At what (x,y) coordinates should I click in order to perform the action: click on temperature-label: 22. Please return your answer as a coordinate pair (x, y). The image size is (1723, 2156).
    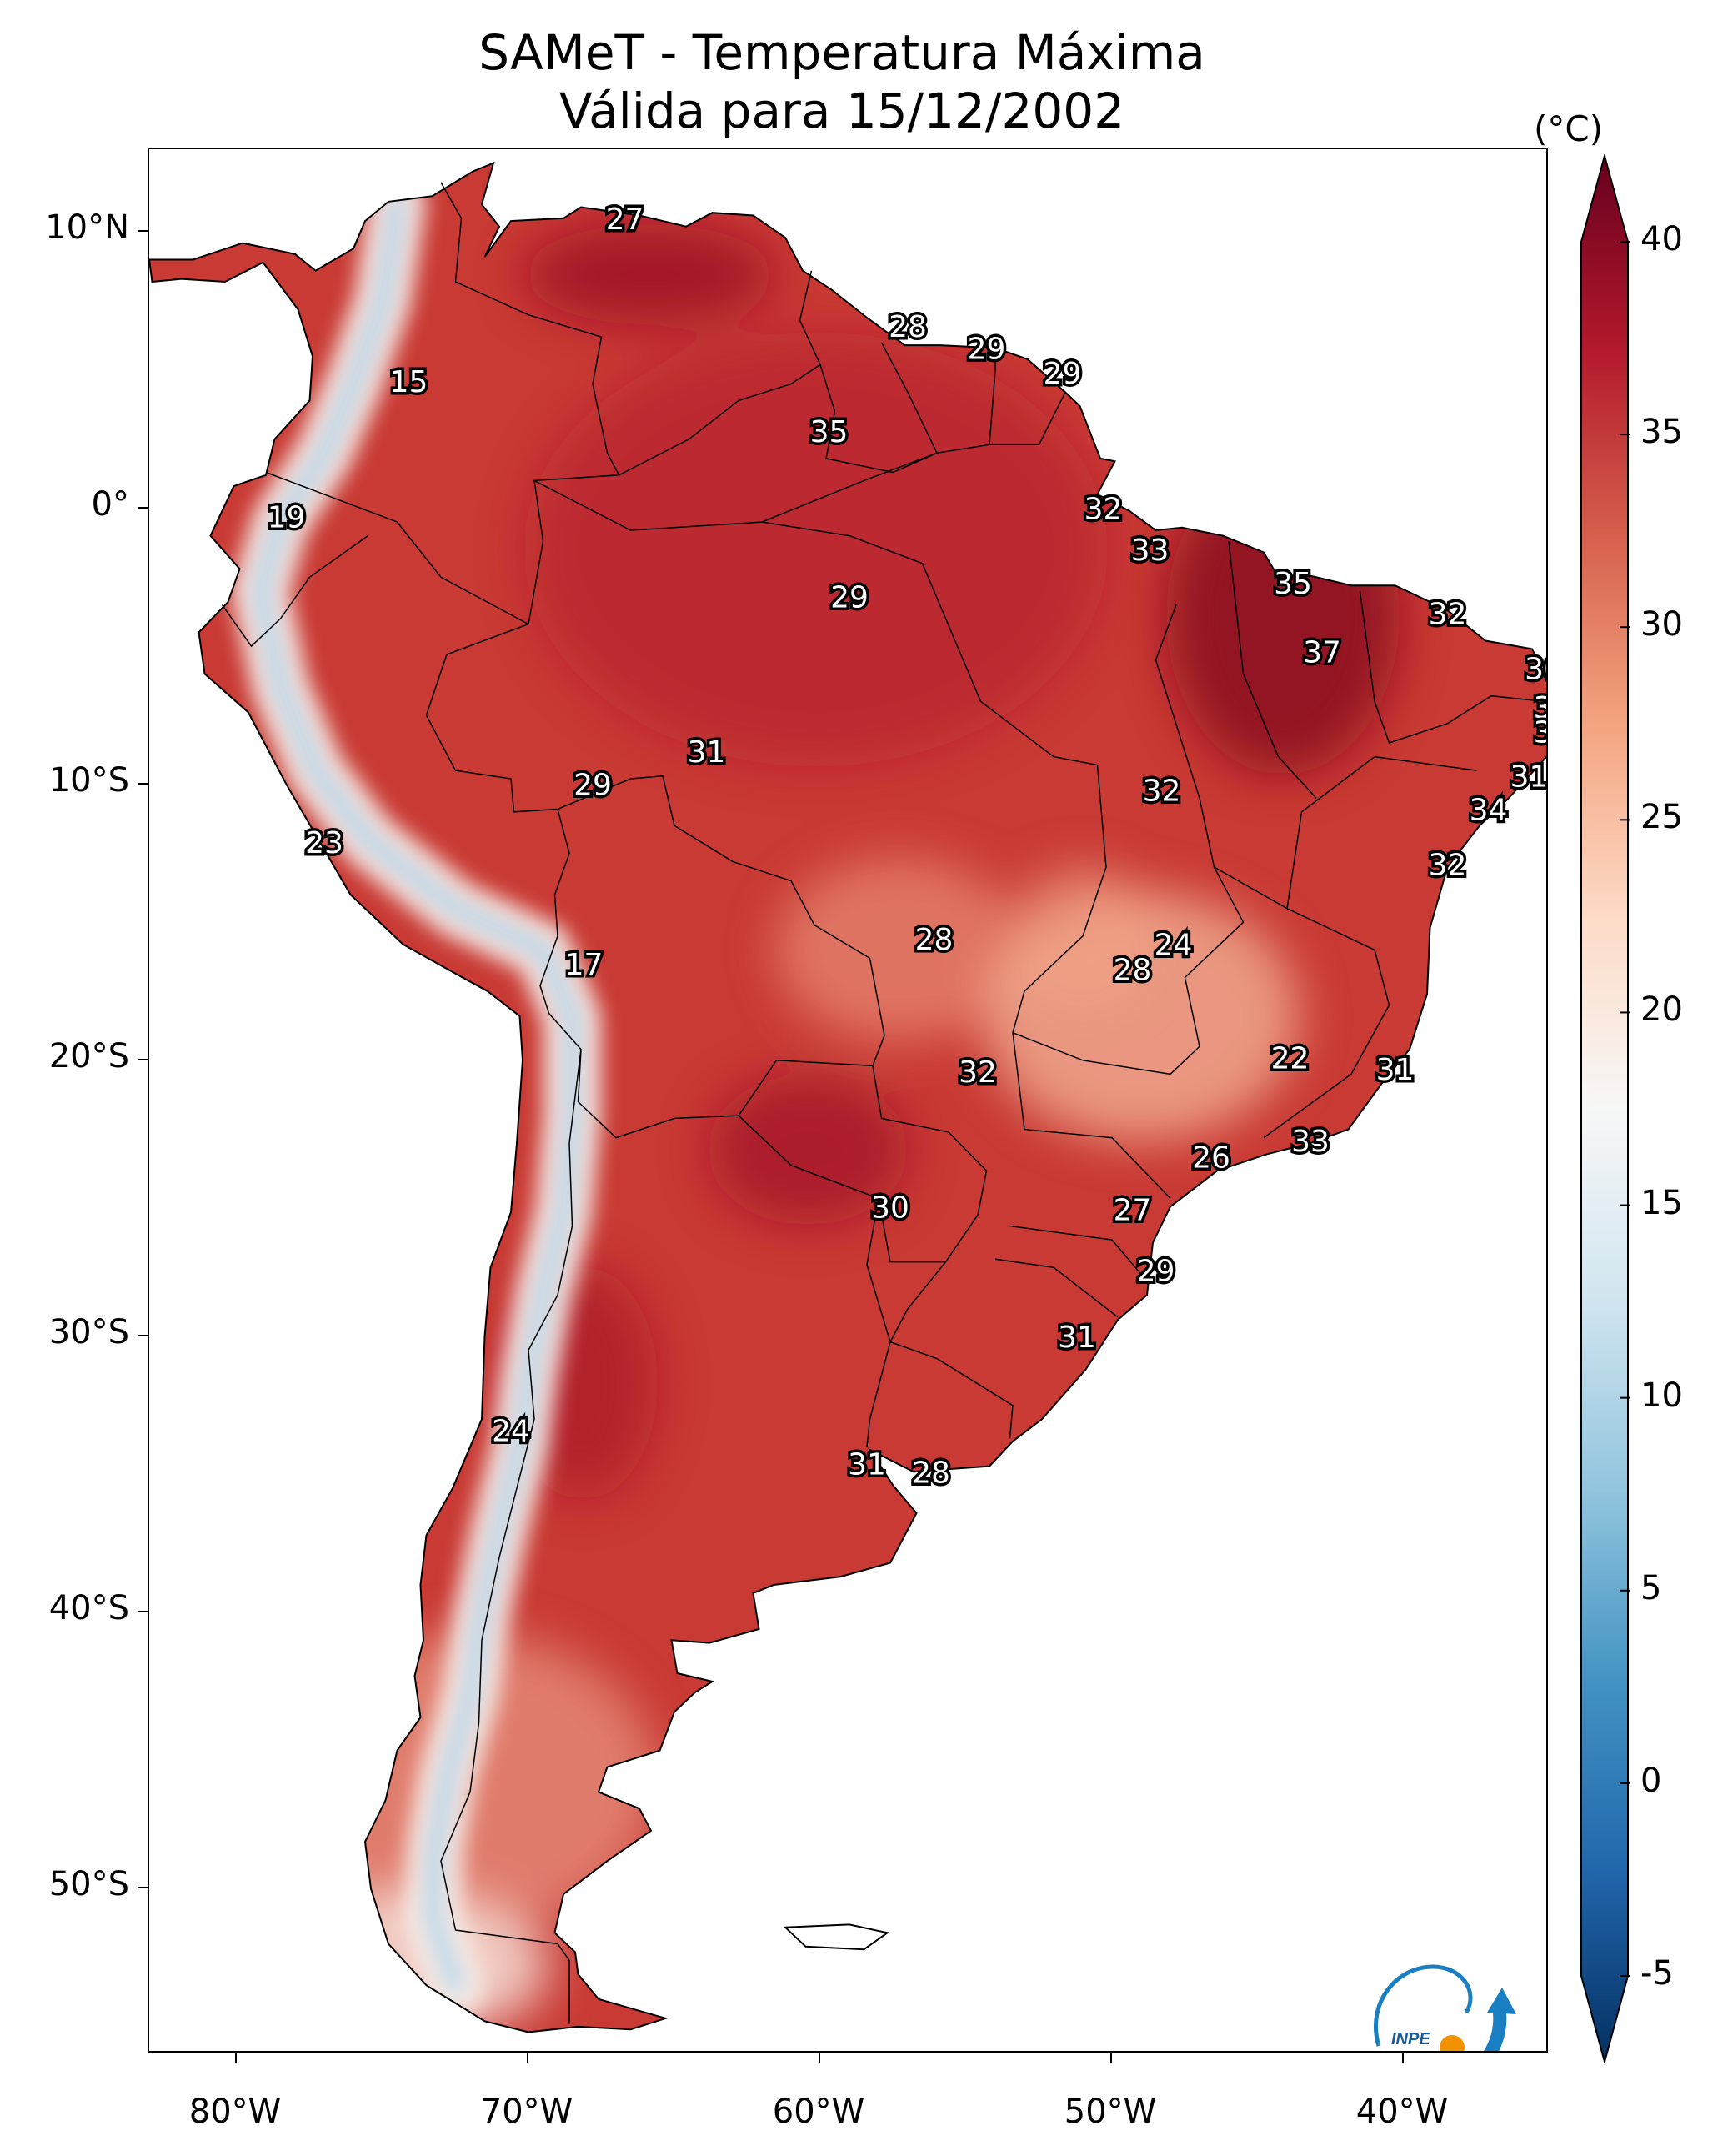
    Looking at the image, I should click on (1291, 1059).